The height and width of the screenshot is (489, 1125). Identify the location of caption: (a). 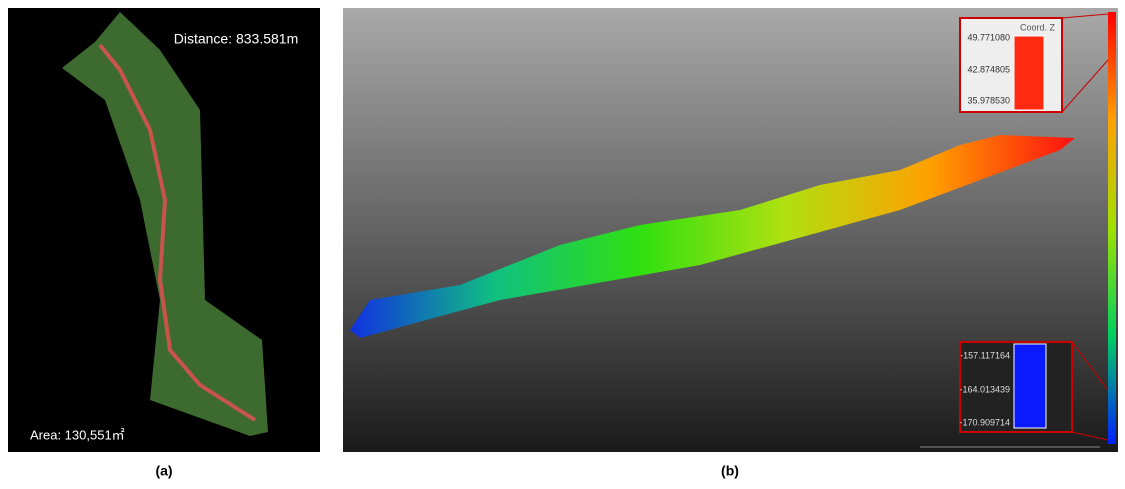
(163, 471).